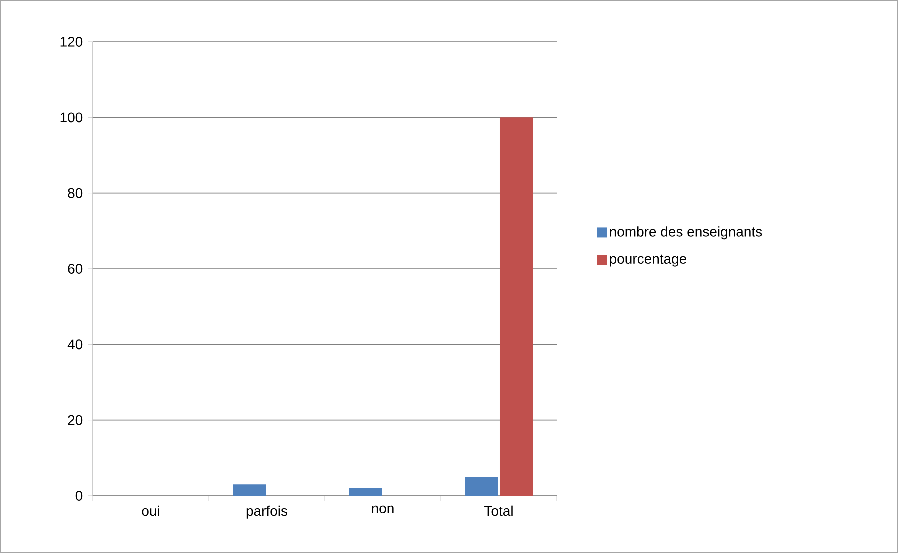  What do you see at coordinates (686, 233) in the screenshot?
I see `legend-label: nombre des enseignants` at bounding box center [686, 233].